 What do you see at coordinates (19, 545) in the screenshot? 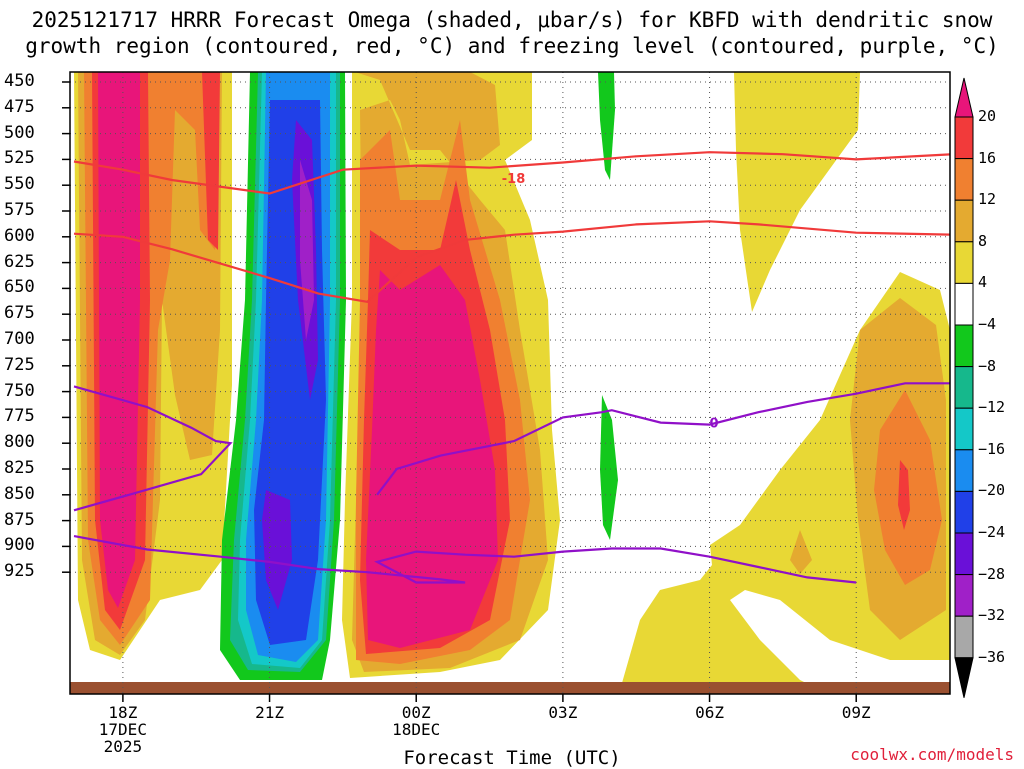
I see `y-tick-label: 900` at bounding box center [19, 545].